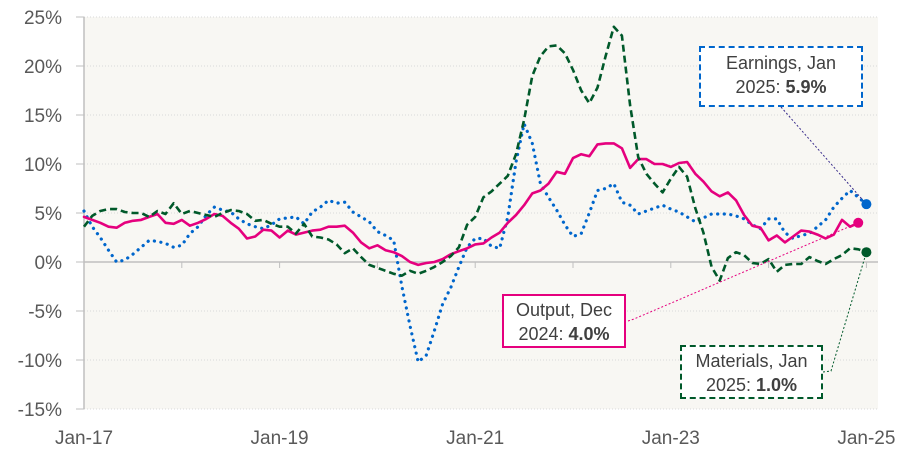 The width and height of the screenshot is (908, 456). What do you see at coordinates (743, 272) in the screenshot?
I see `output-leader-line` at bounding box center [743, 272].